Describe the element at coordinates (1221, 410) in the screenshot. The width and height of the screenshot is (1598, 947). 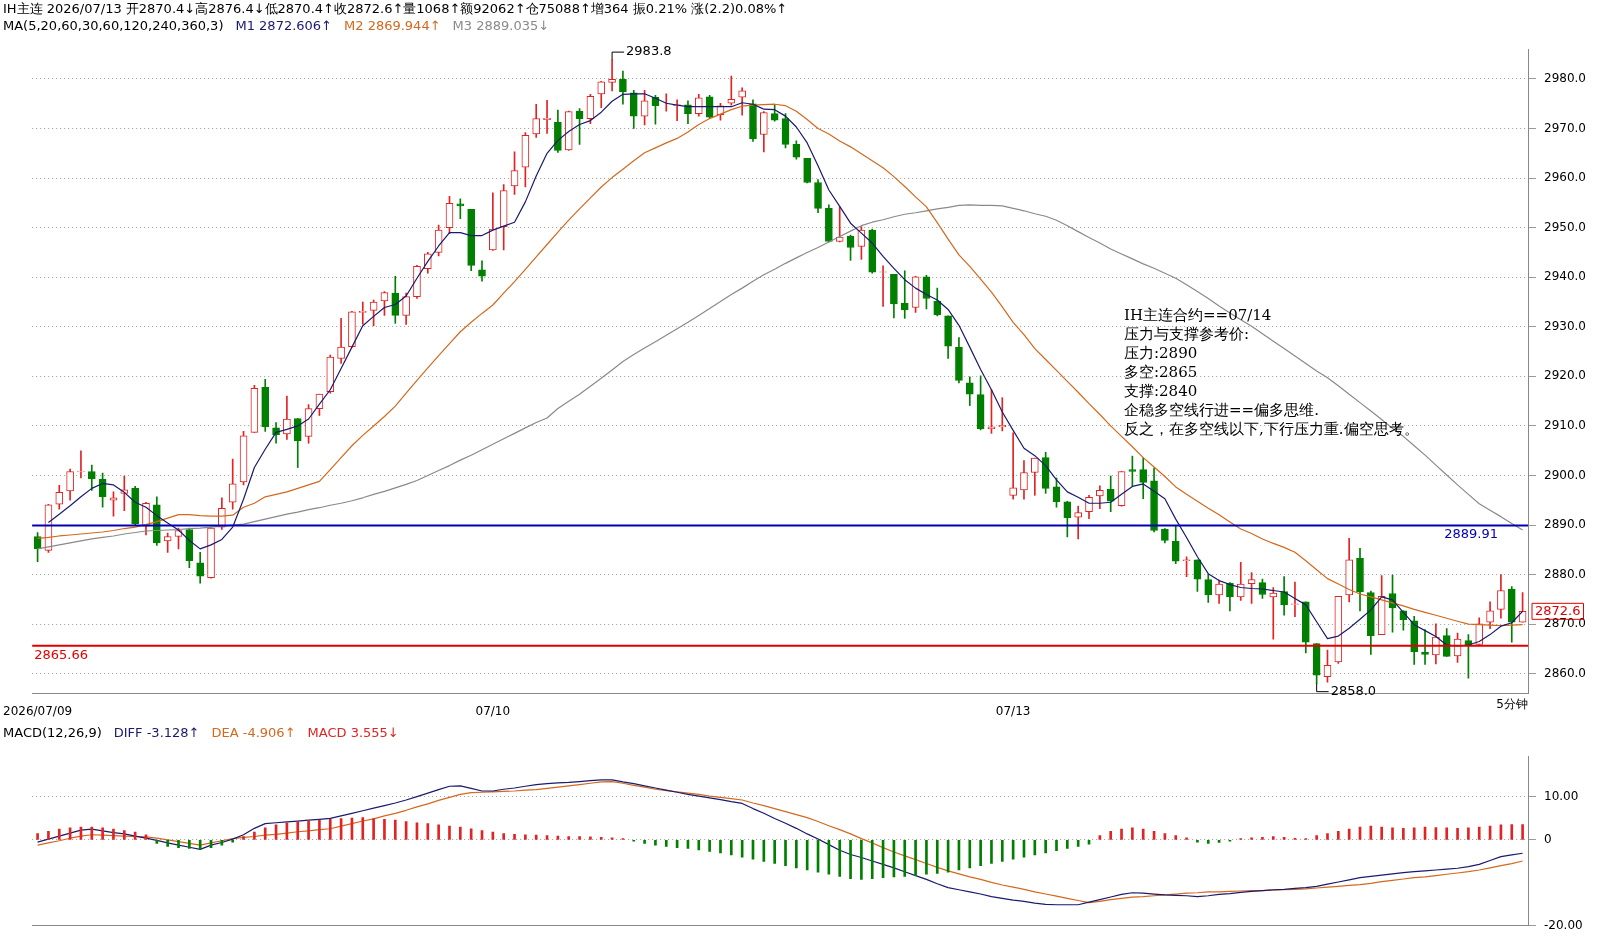
I see `annotation: 企稳多空线行进==偏多思维.` at that location.